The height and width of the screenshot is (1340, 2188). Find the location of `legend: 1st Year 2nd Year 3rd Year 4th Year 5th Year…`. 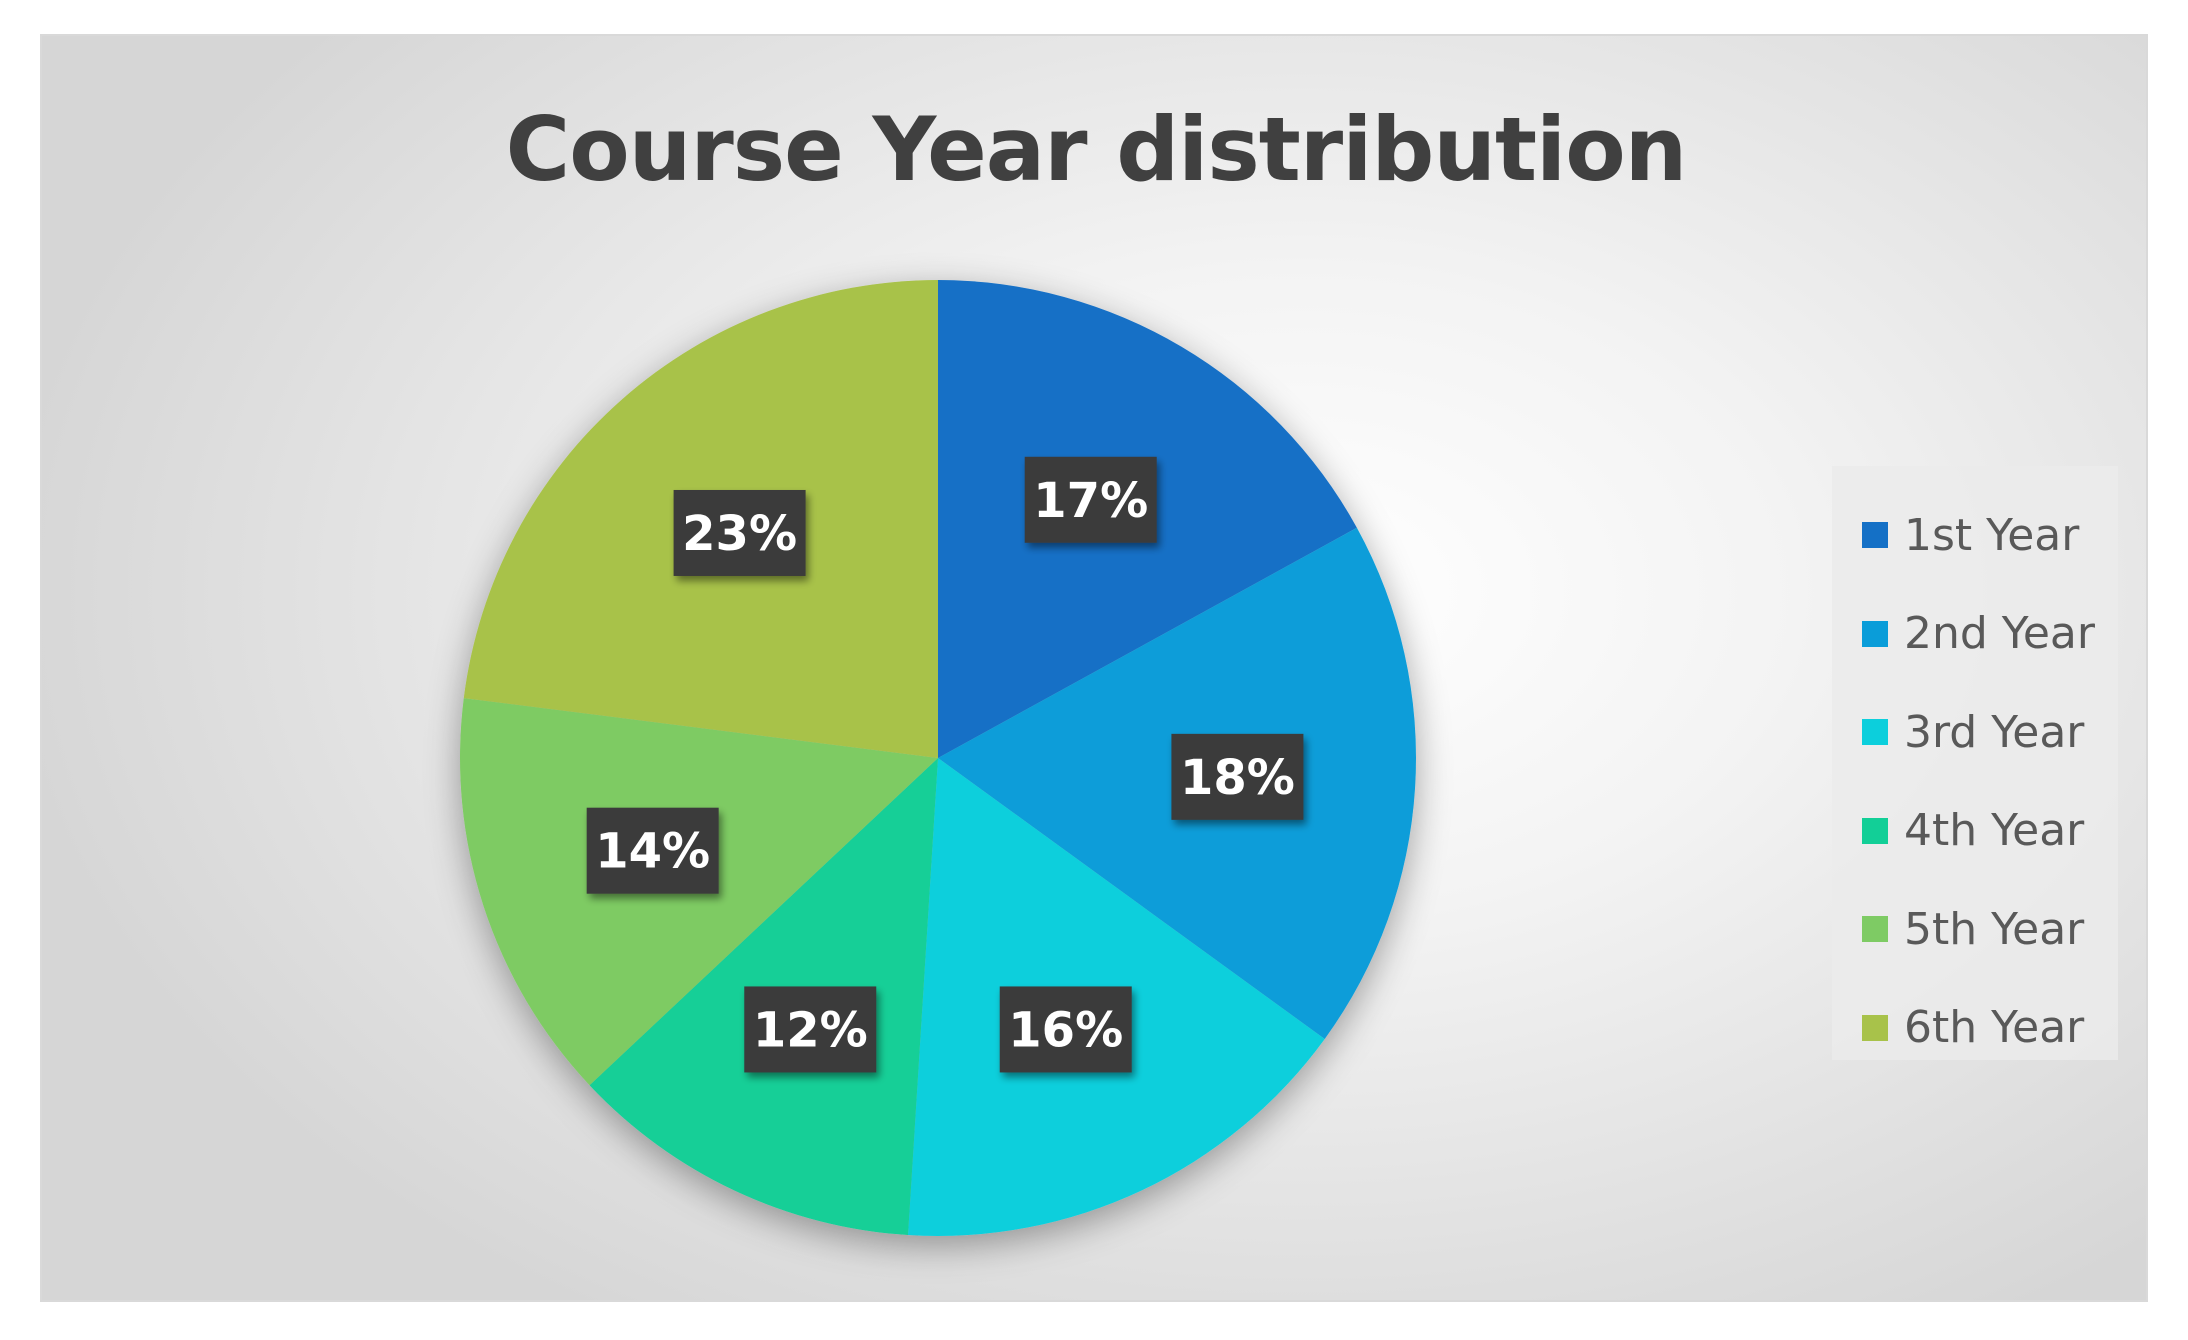

legend: 1st Year 2nd Year 3rd Year 4th Year 5th Year… is located at coordinates (1975, 763).